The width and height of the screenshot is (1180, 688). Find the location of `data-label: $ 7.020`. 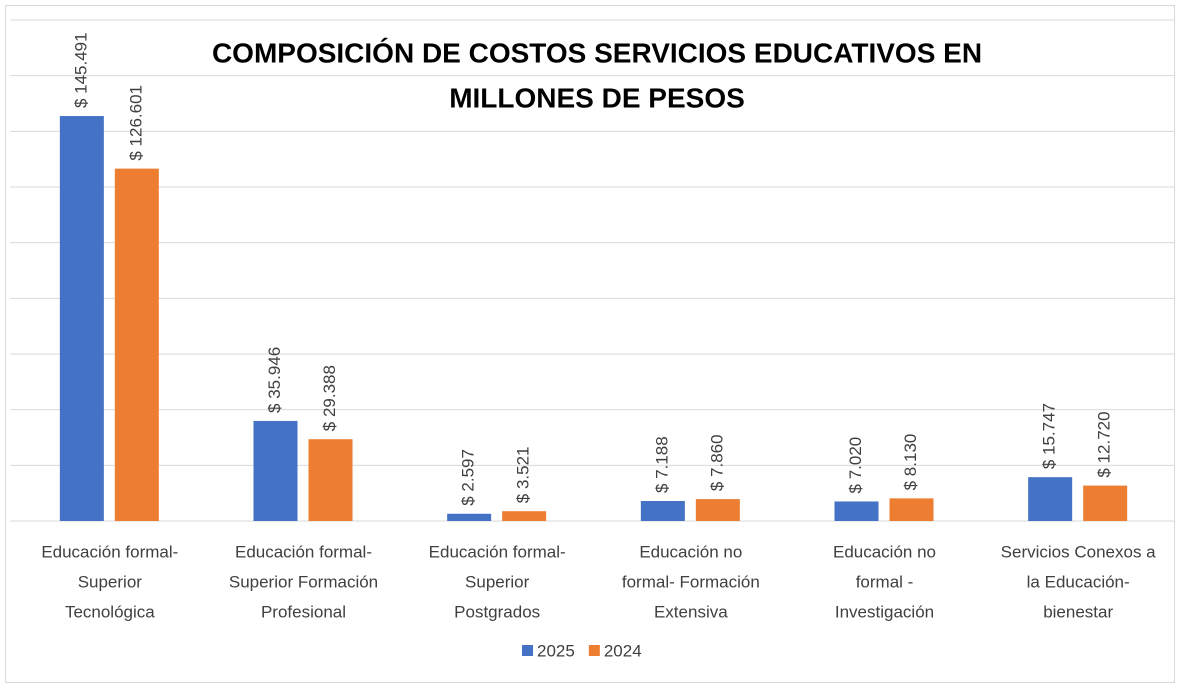

data-label: $ 7.020 is located at coordinates (855, 465).